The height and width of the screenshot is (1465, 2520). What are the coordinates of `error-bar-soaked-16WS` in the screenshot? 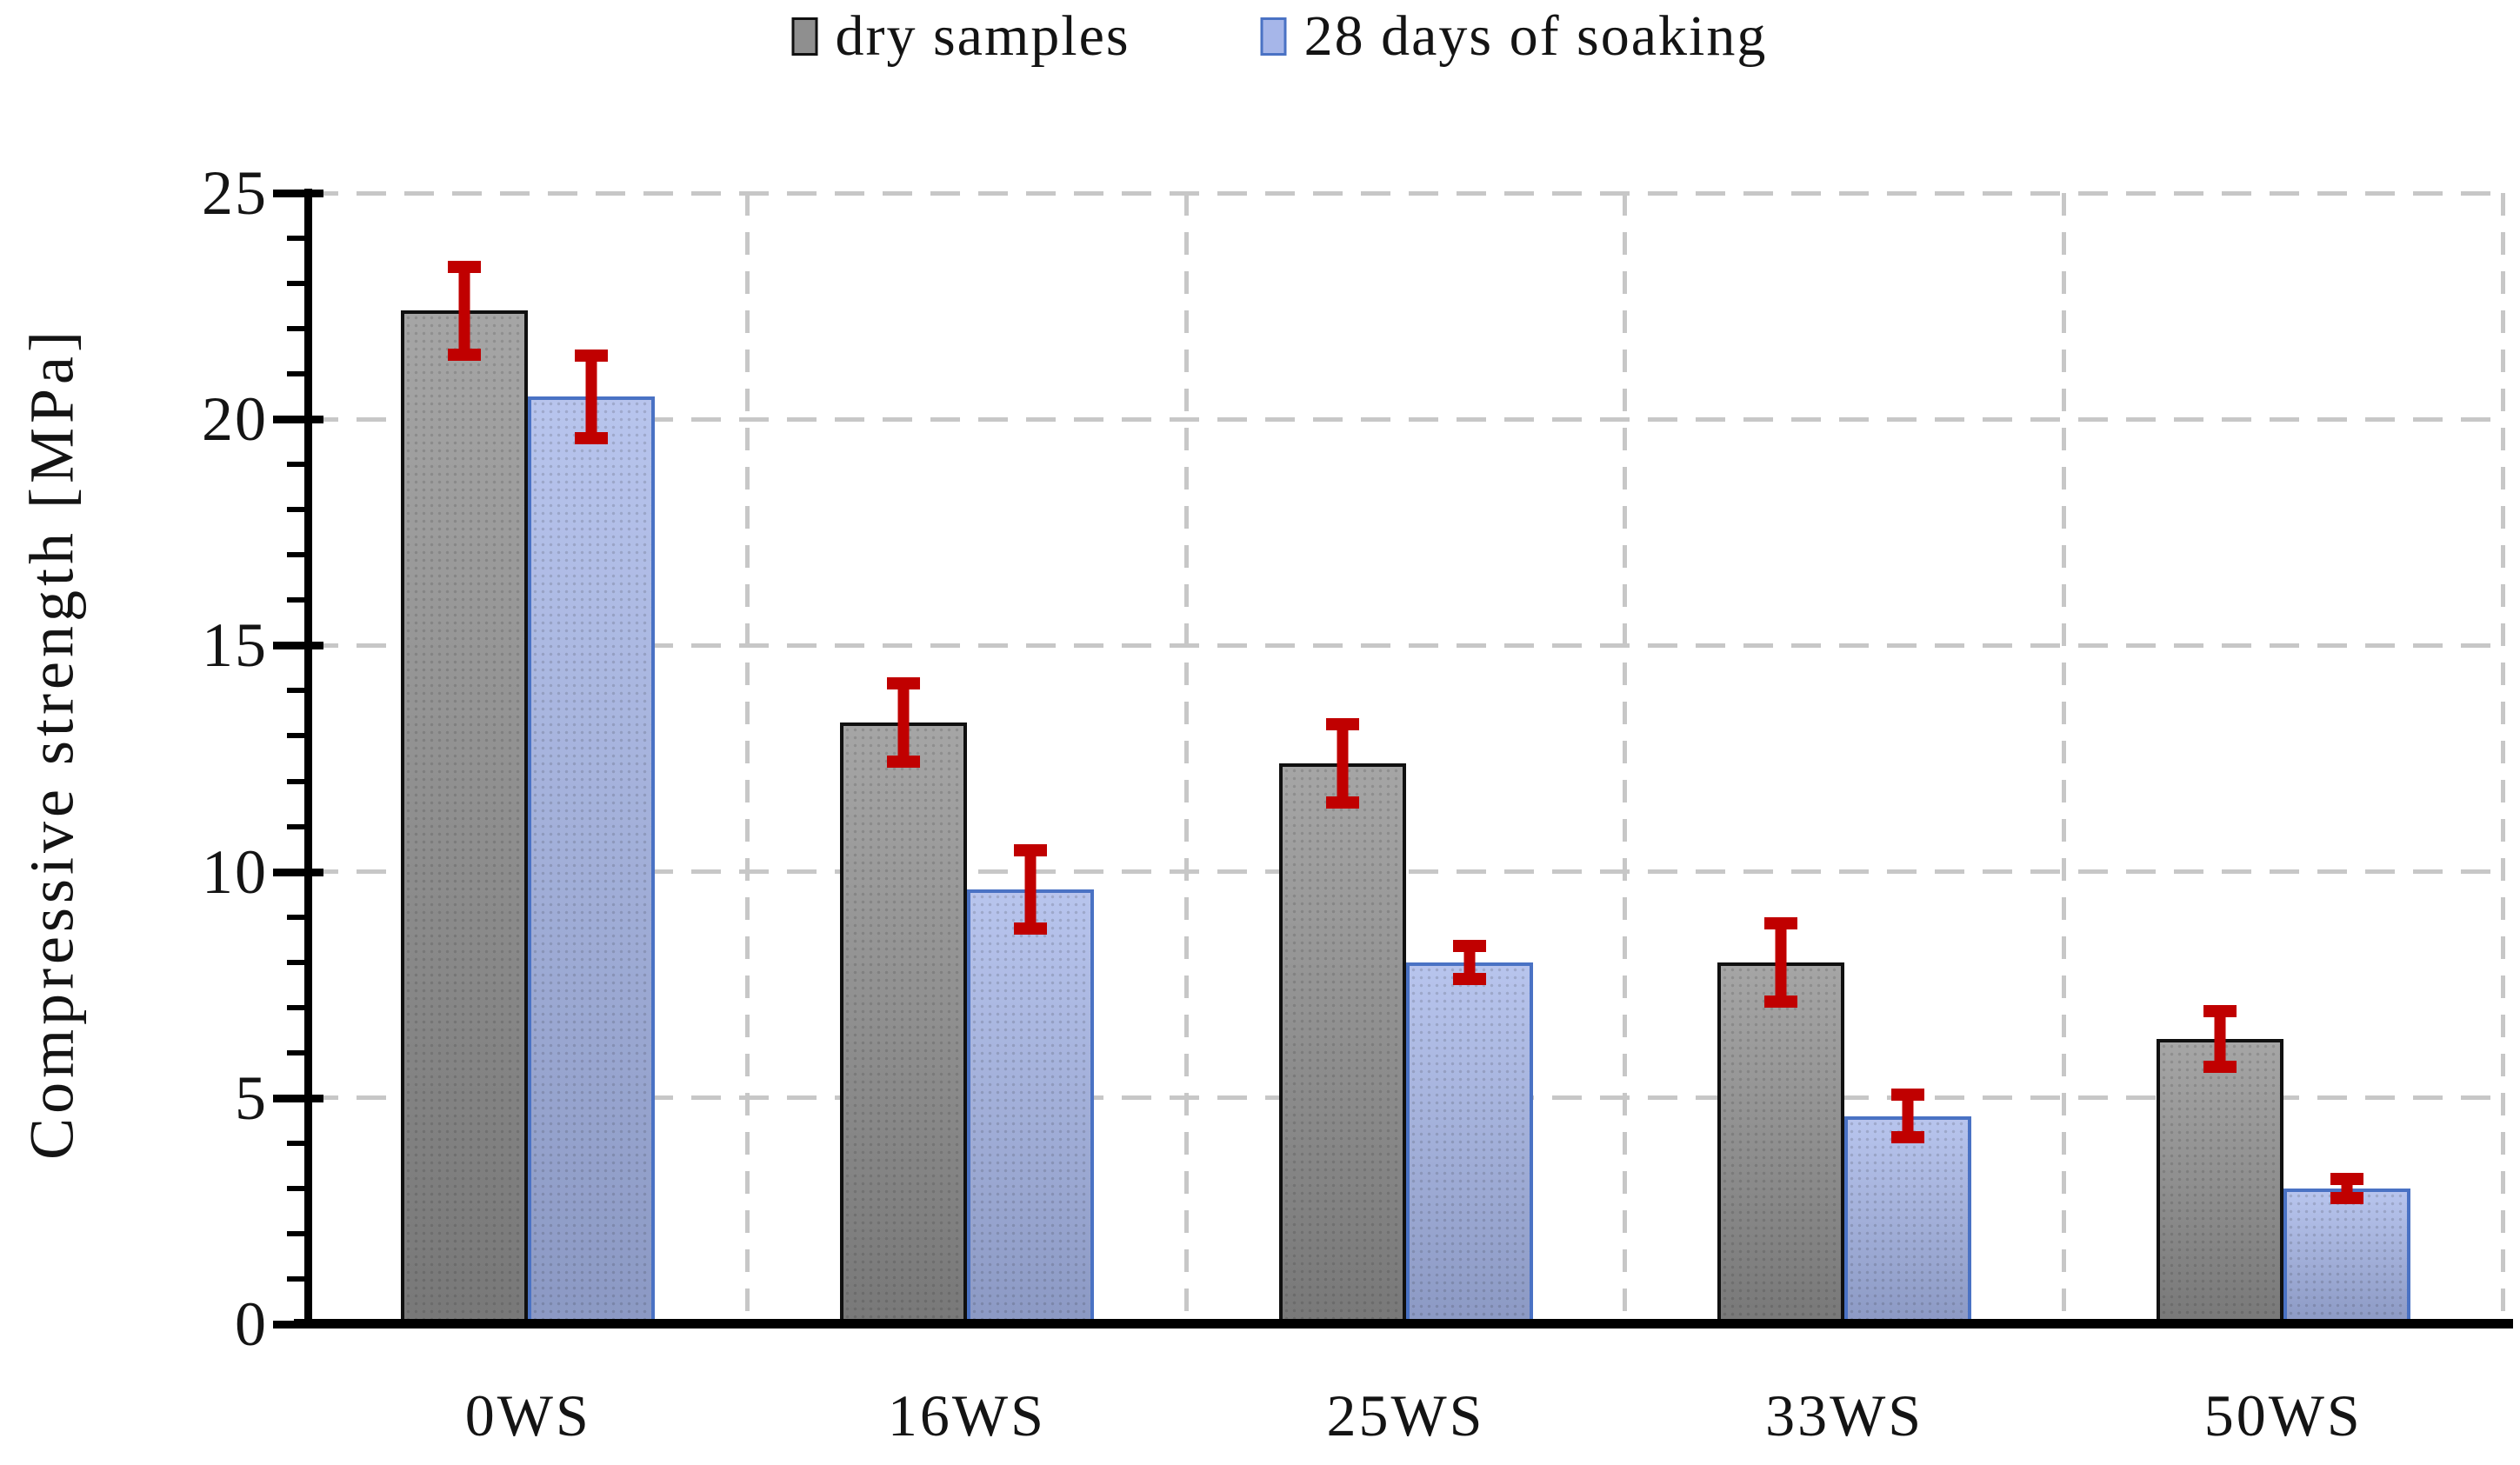 It's located at (1030, 890).